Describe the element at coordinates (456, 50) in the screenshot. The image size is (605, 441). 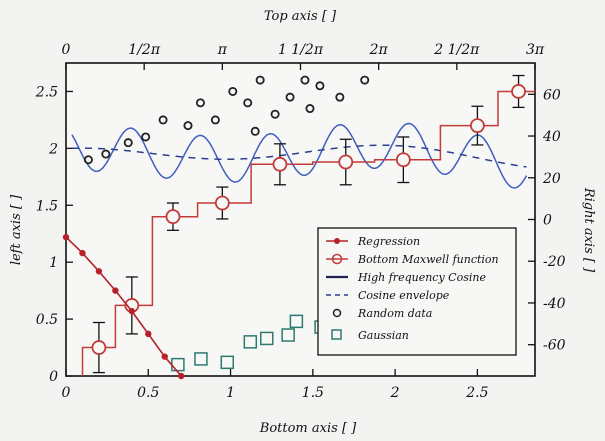
I see `top-tick-label: 2 1/2π` at that location.